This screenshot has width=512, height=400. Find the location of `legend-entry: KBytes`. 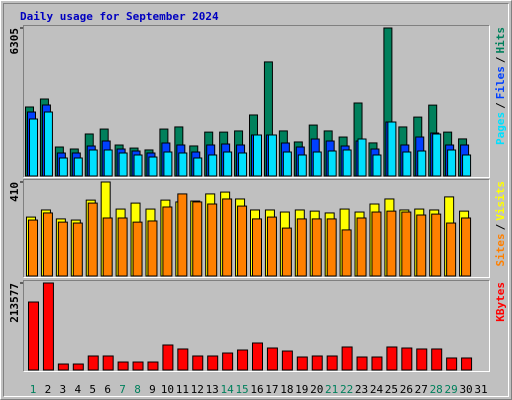

legend-entry: KBytes is located at coordinates (500, 302).